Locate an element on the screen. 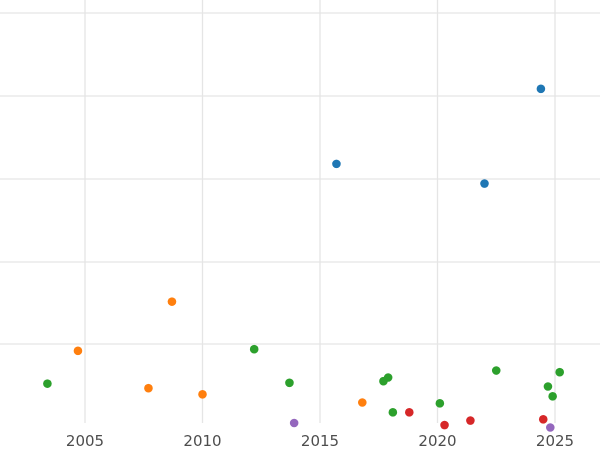 Image resolution: width=600 pixels, height=450 pixels. x-tick-label: 2010 is located at coordinates (202, 441).